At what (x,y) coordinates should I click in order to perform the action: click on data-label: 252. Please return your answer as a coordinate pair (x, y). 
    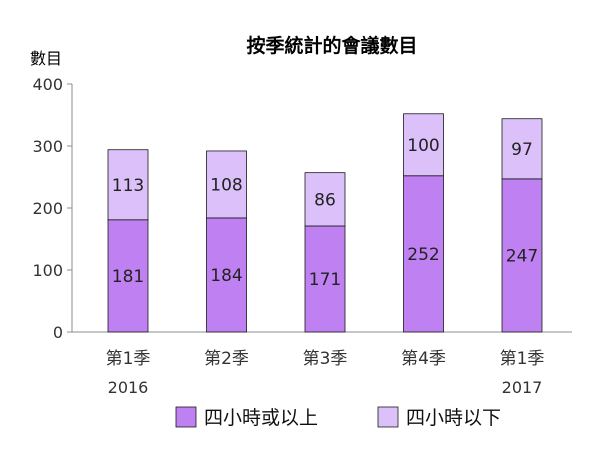
    Looking at the image, I should click on (423, 255).